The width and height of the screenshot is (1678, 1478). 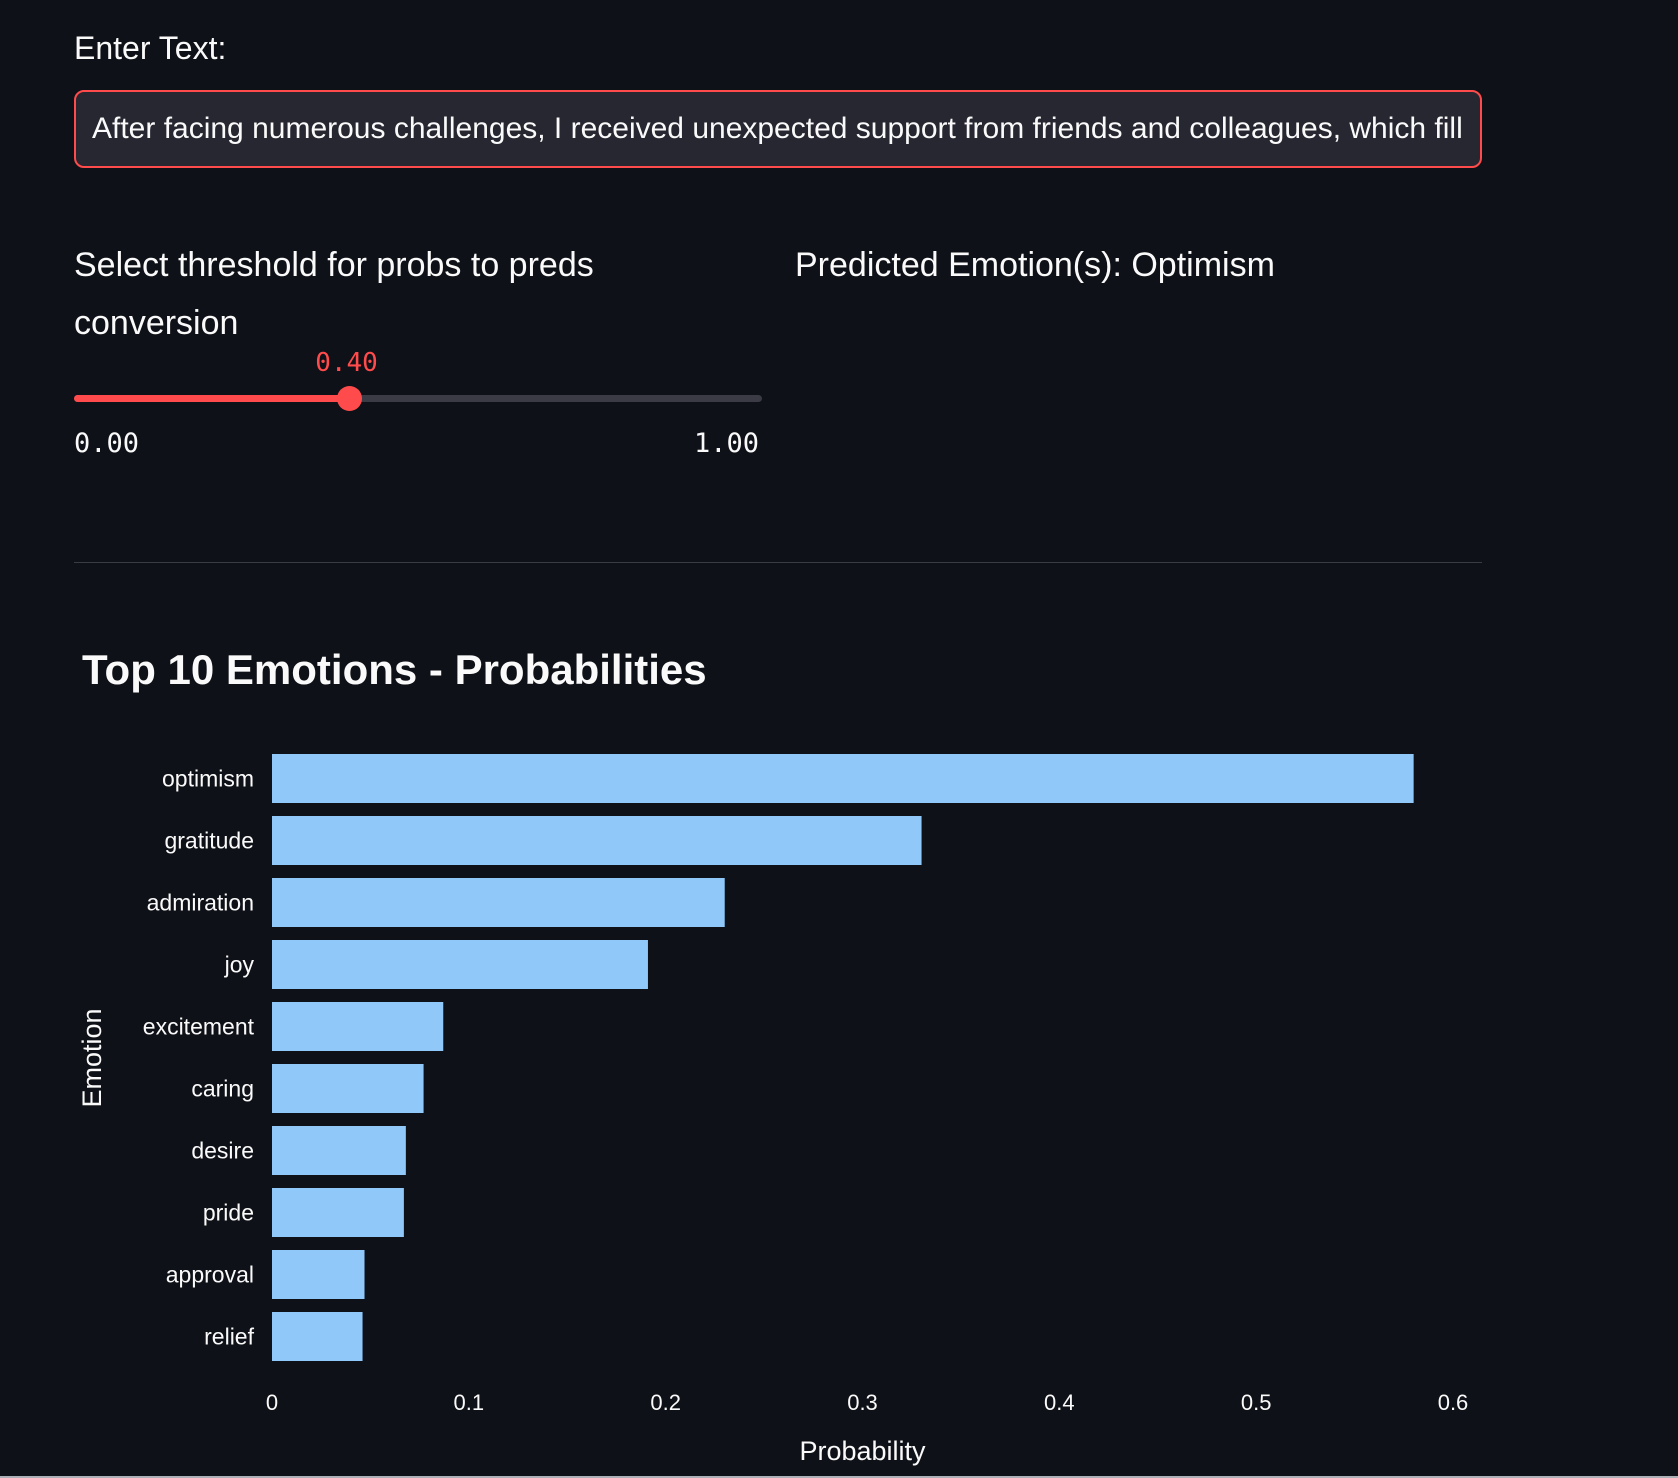 I want to click on bar-optimism, so click(x=843, y=778).